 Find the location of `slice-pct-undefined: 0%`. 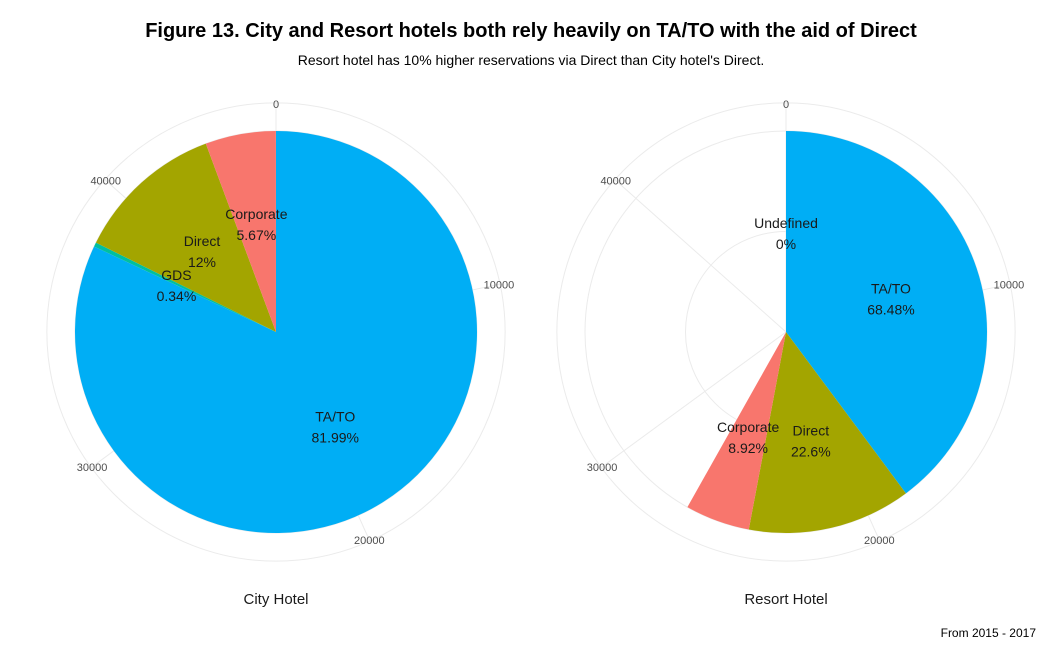

slice-pct-undefined: 0% is located at coordinates (786, 244).